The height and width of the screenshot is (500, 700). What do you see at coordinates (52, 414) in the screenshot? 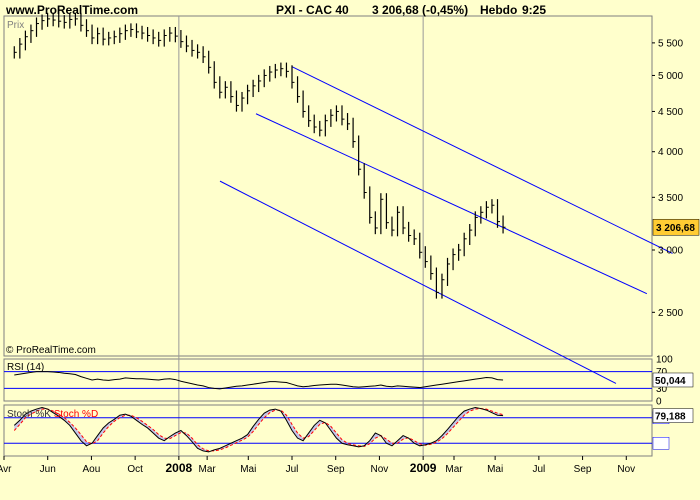
I see `stoch-panel-title: Stoch %K Stoch %D` at bounding box center [52, 414].